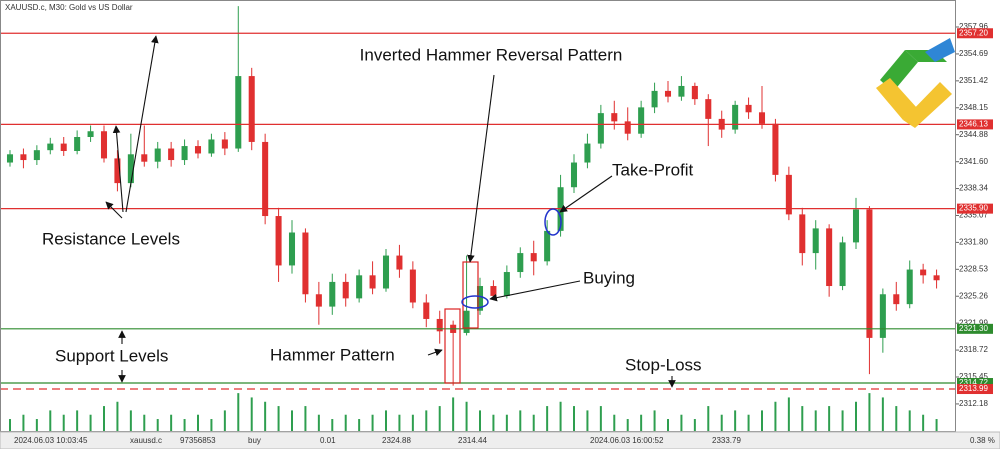  Describe the element at coordinates (973, 295) in the screenshot. I see `y-tick-label: 2325.26` at that location.